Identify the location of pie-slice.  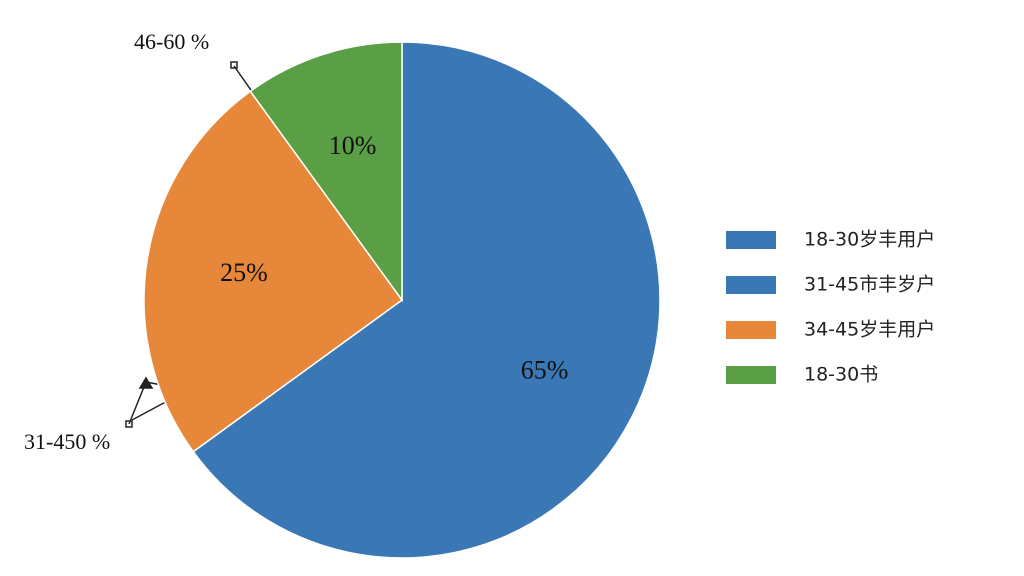
(326, 172).